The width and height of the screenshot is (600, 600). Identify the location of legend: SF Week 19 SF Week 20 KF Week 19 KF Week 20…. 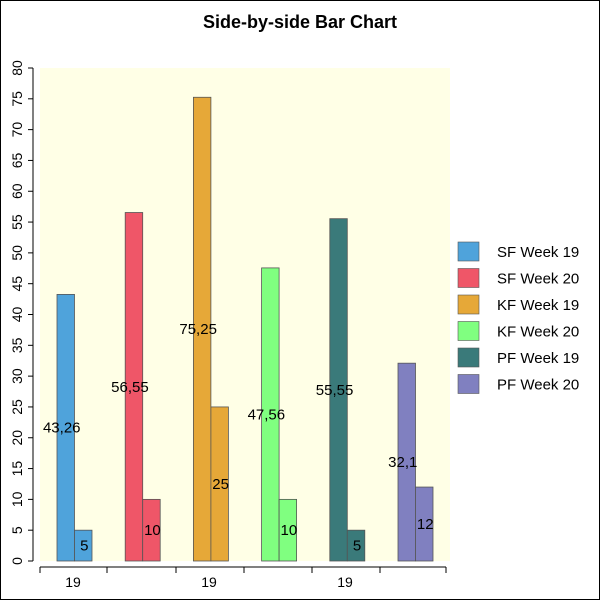
(518, 317).